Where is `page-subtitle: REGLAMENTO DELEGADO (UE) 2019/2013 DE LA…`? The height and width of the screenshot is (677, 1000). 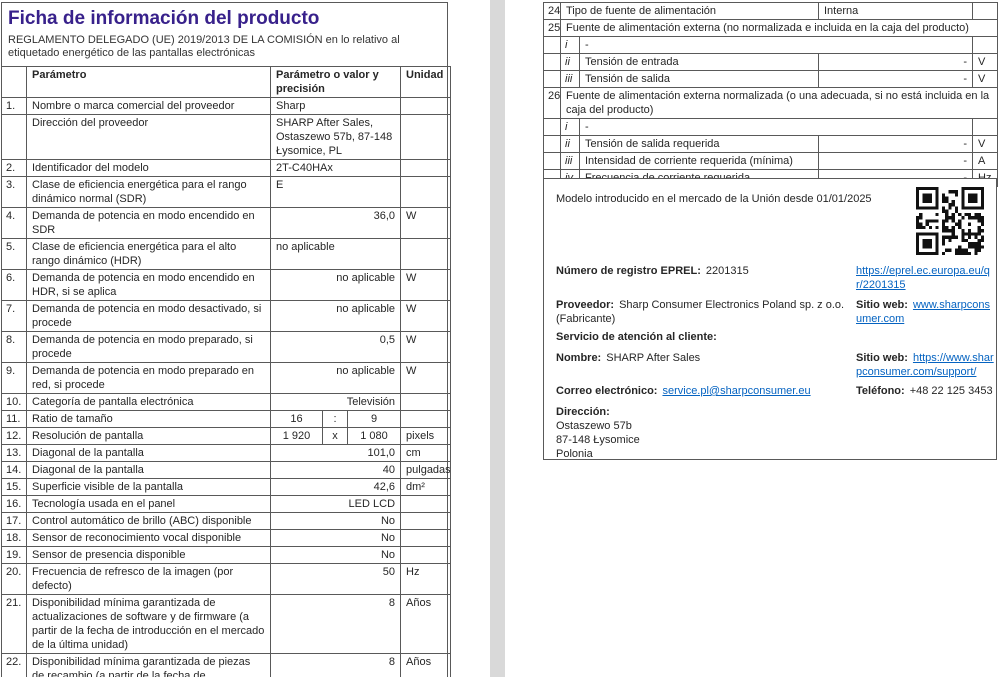 page-subtitle: REGLAMENTO DELEGADO (UE) 2019/2013 DE LA… is located at coordinates (204, 46).